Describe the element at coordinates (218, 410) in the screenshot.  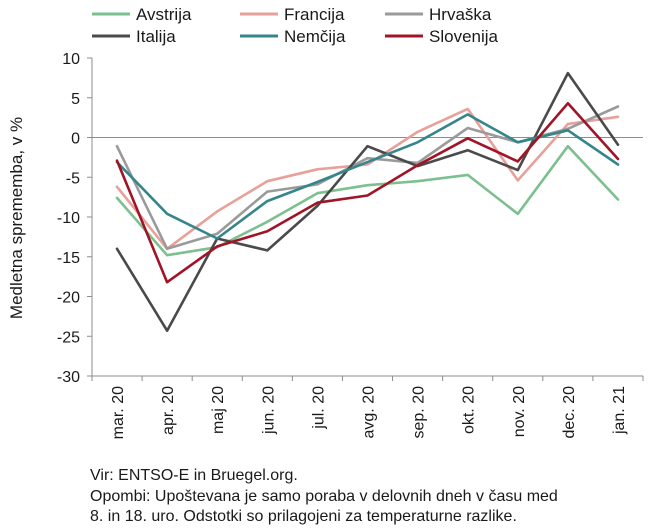
I see `x-tick-label: maj 20` at that location.